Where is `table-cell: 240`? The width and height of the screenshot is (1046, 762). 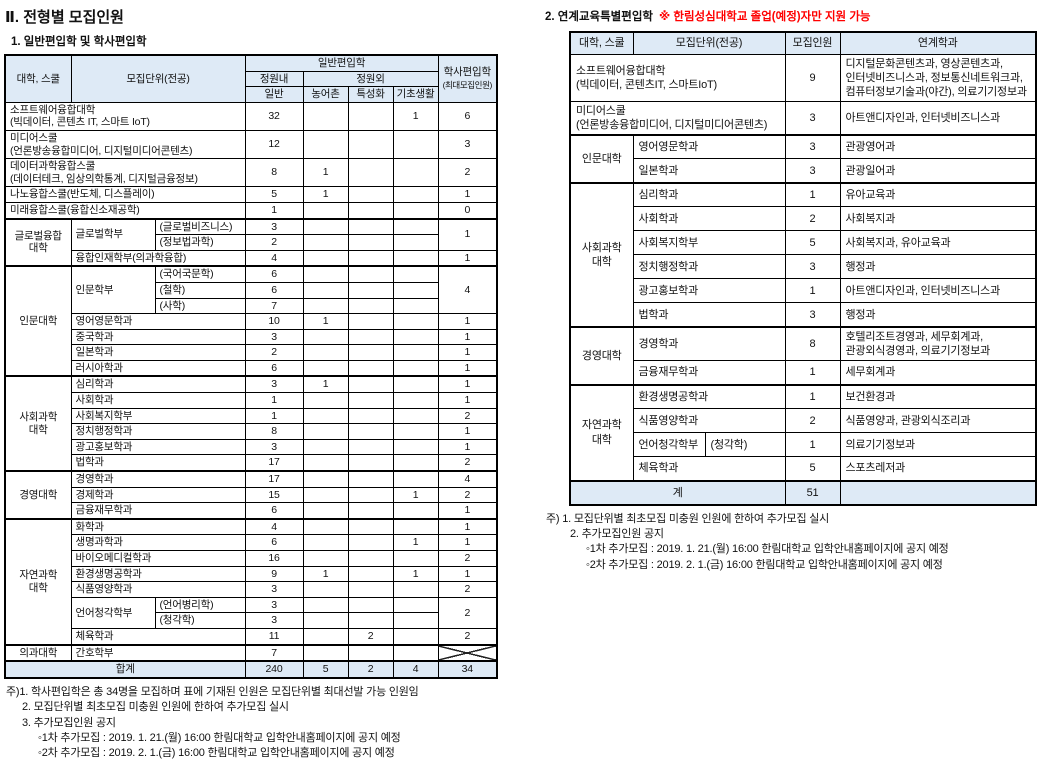
table-cell: 240 is located at coordinates (274, 669).